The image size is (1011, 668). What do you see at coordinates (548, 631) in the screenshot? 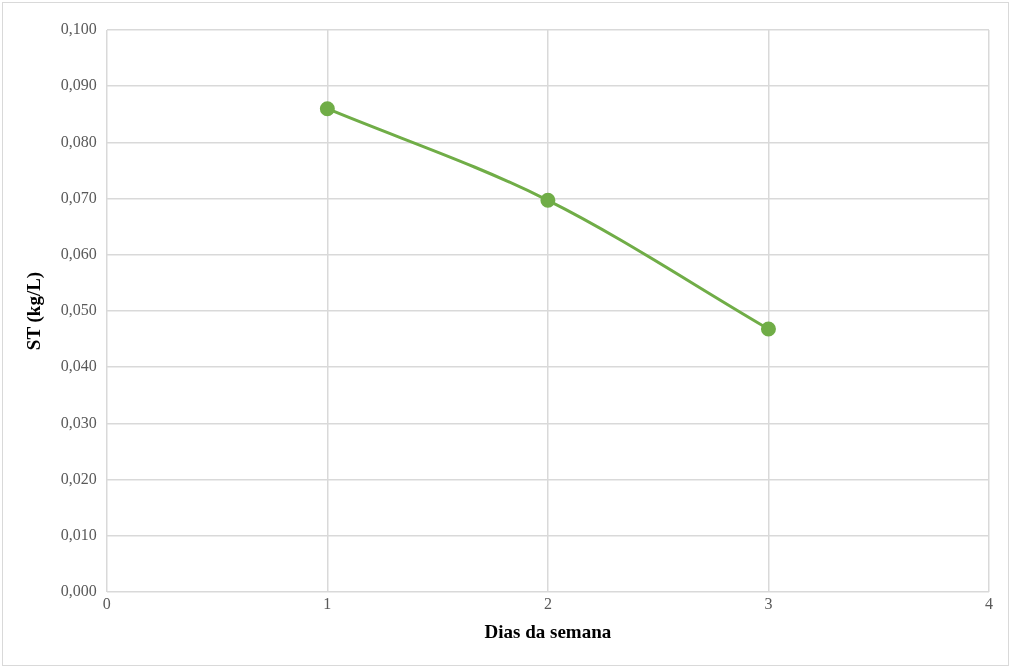
I see `x-axis-title: Dias da semana` at bounding box center [548, 631].